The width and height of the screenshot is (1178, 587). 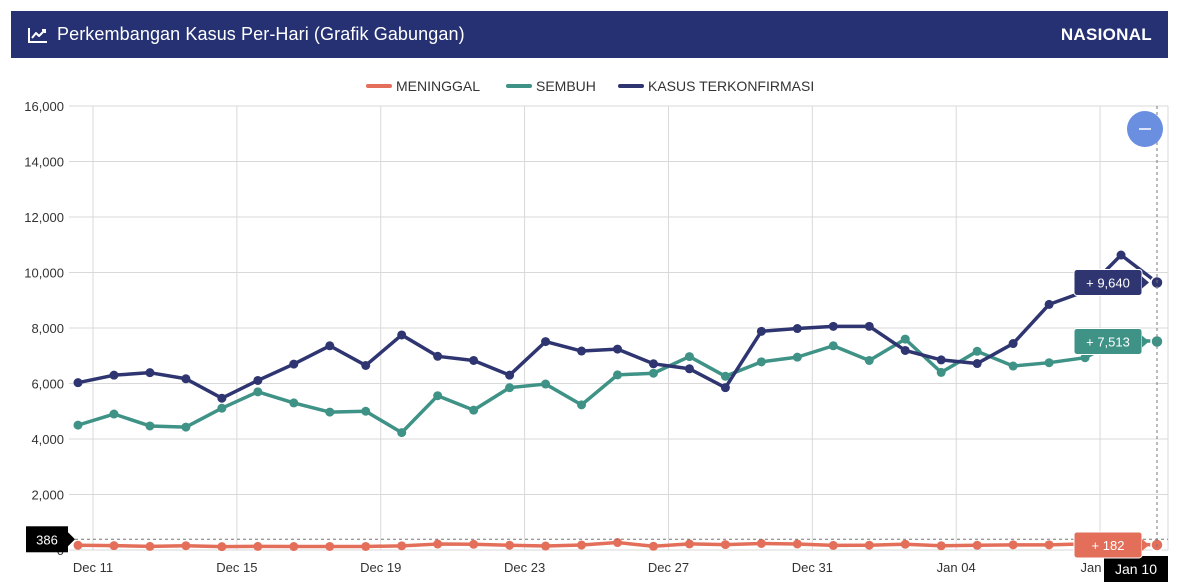 I want to click on legend-item-meninggal: MENINGGAL, so click(x=423, y=86).